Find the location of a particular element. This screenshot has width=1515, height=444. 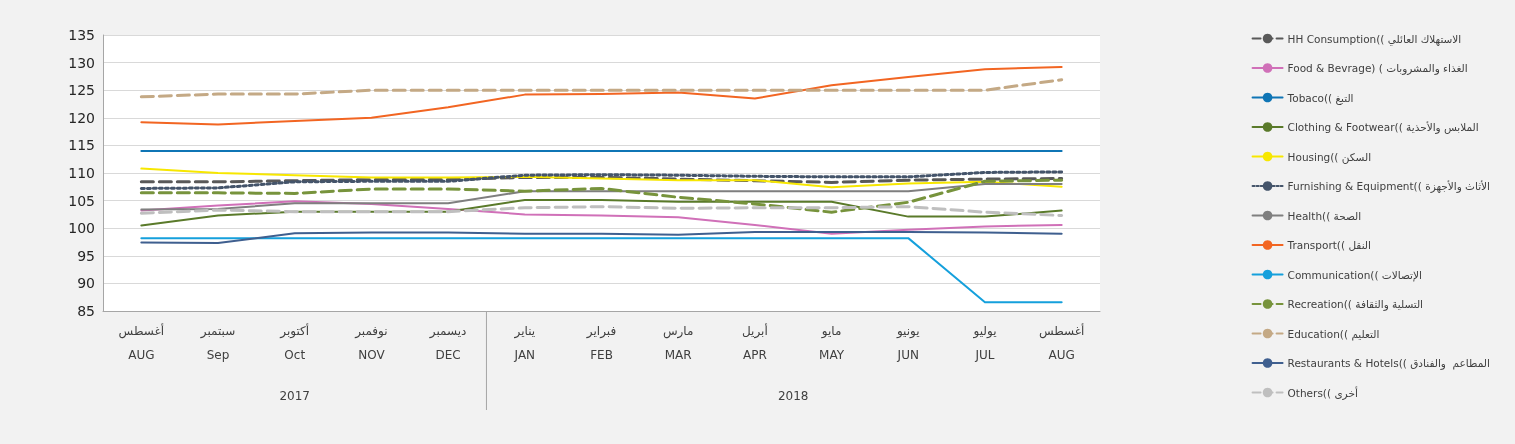

legend-label: Restaurants & Hotels(( المطاعم والفنادق is located at coordinates (1388, 363).